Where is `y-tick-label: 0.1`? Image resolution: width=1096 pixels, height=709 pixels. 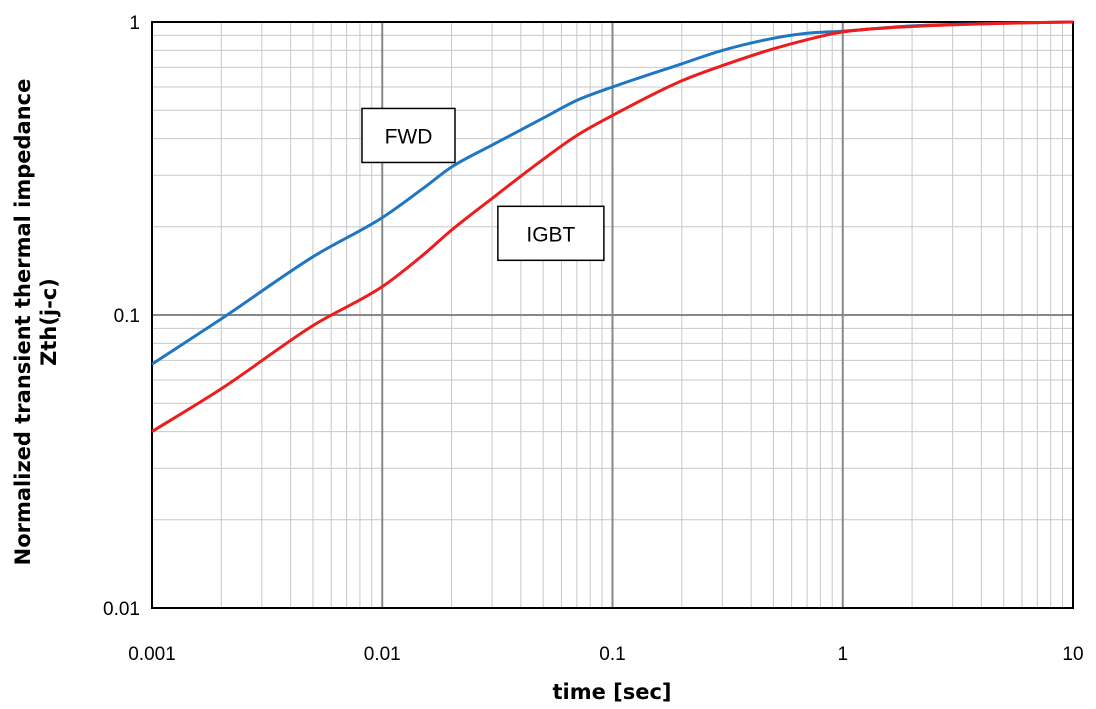
y-tick-label: 0.1 is located at coordinates (127, 316).